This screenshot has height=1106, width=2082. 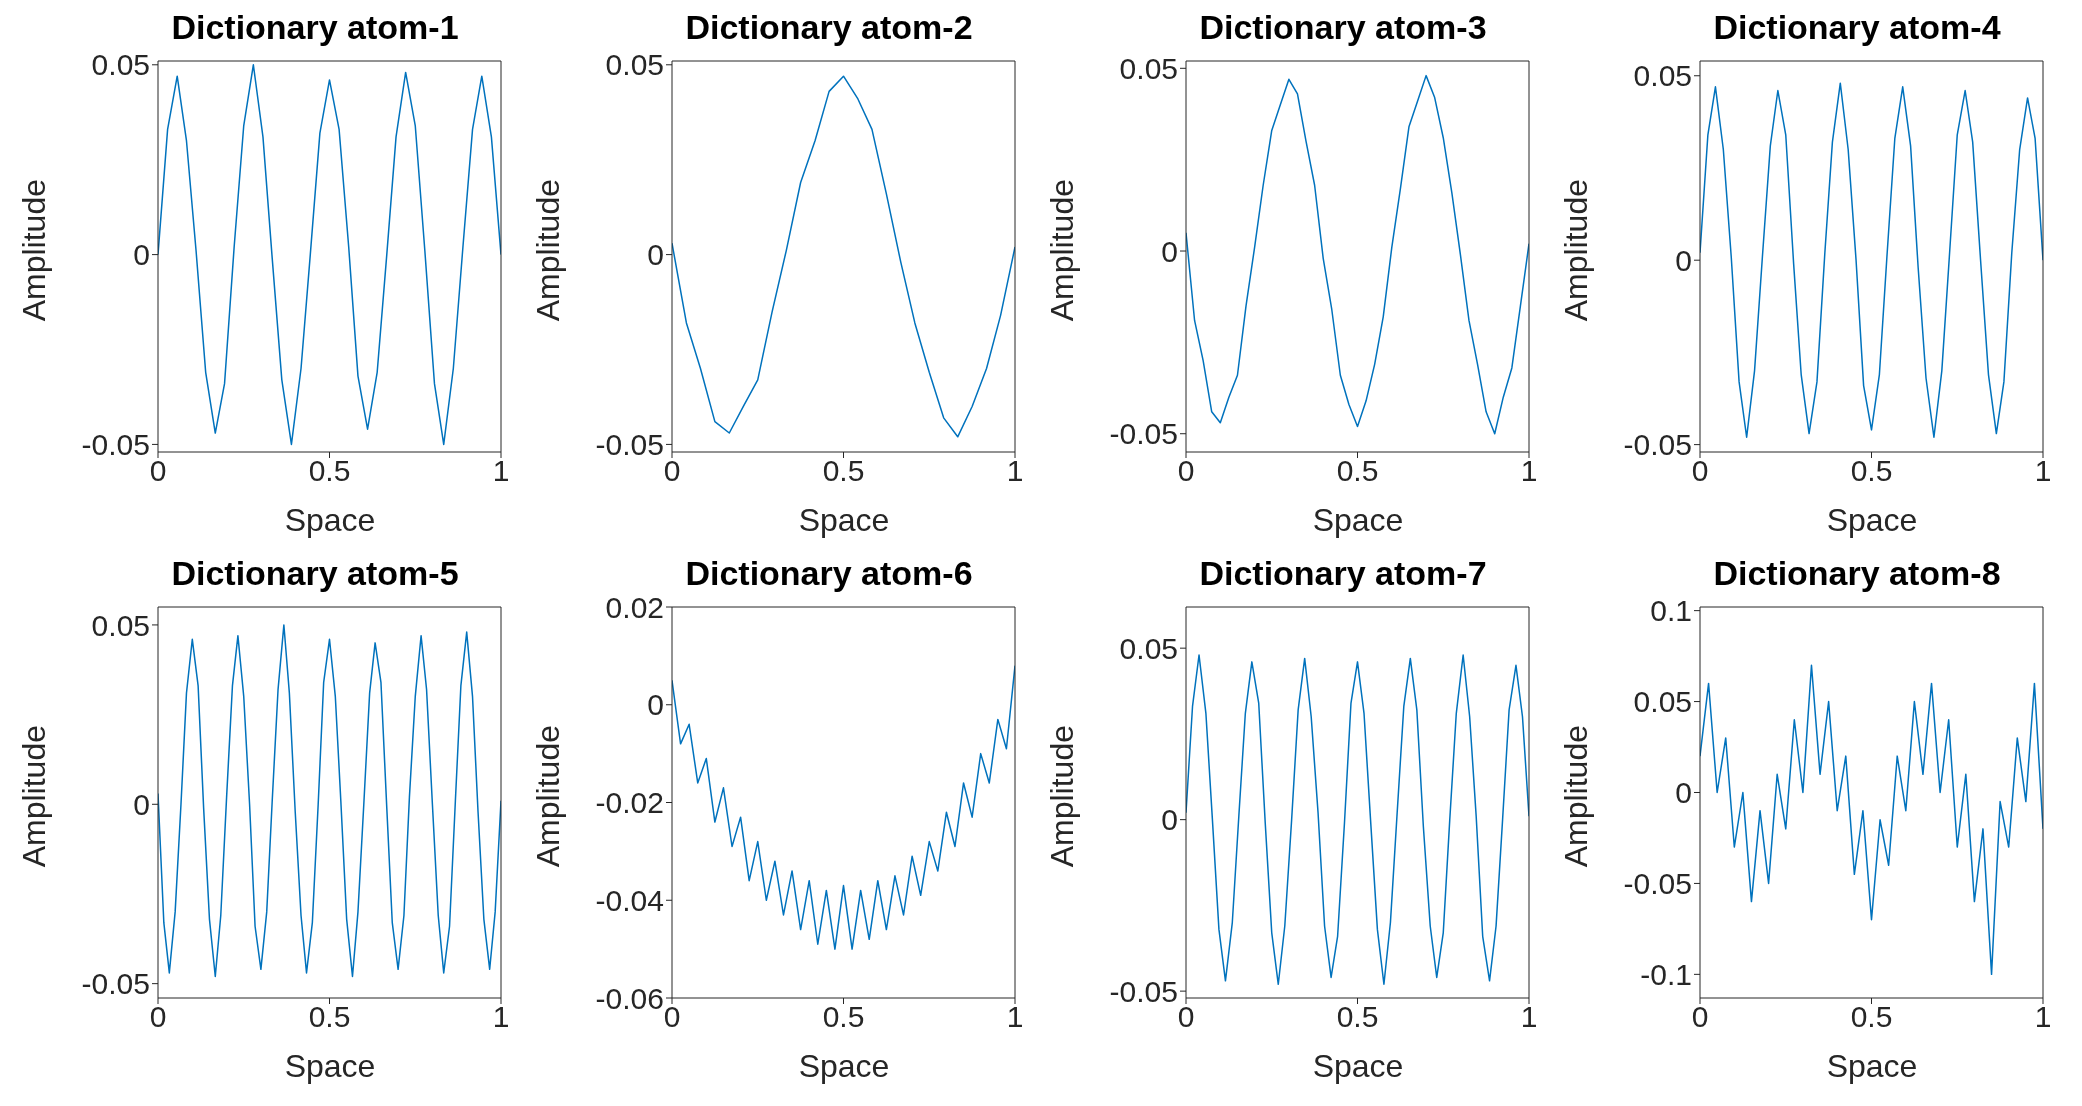 I want to click on chart-title: Dictionary atom-7, so click(x=1343, y=573).